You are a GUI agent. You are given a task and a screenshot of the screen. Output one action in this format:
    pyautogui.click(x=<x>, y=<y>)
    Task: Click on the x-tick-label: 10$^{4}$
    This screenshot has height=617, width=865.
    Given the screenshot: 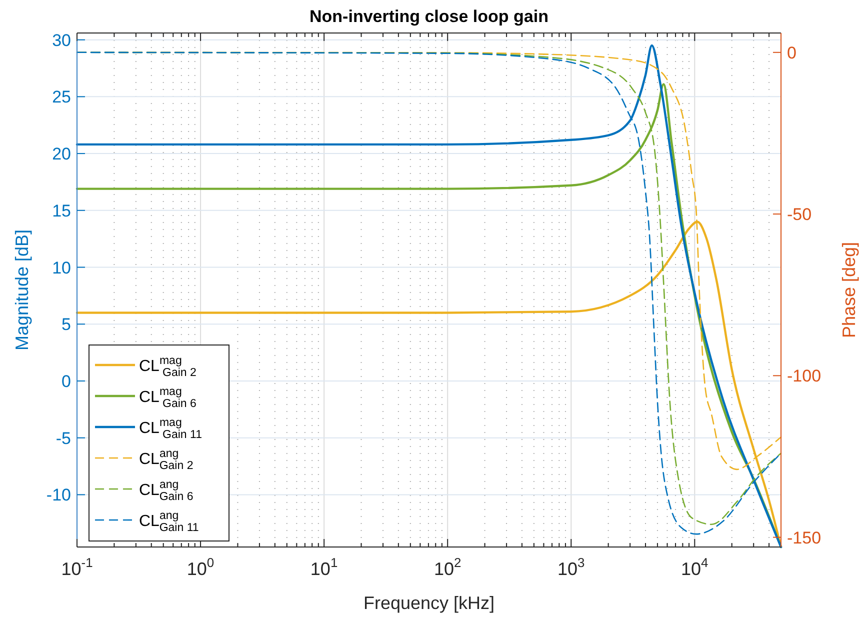 What is the action you would take?
    pyautogui.click(x=694, y=566)
    